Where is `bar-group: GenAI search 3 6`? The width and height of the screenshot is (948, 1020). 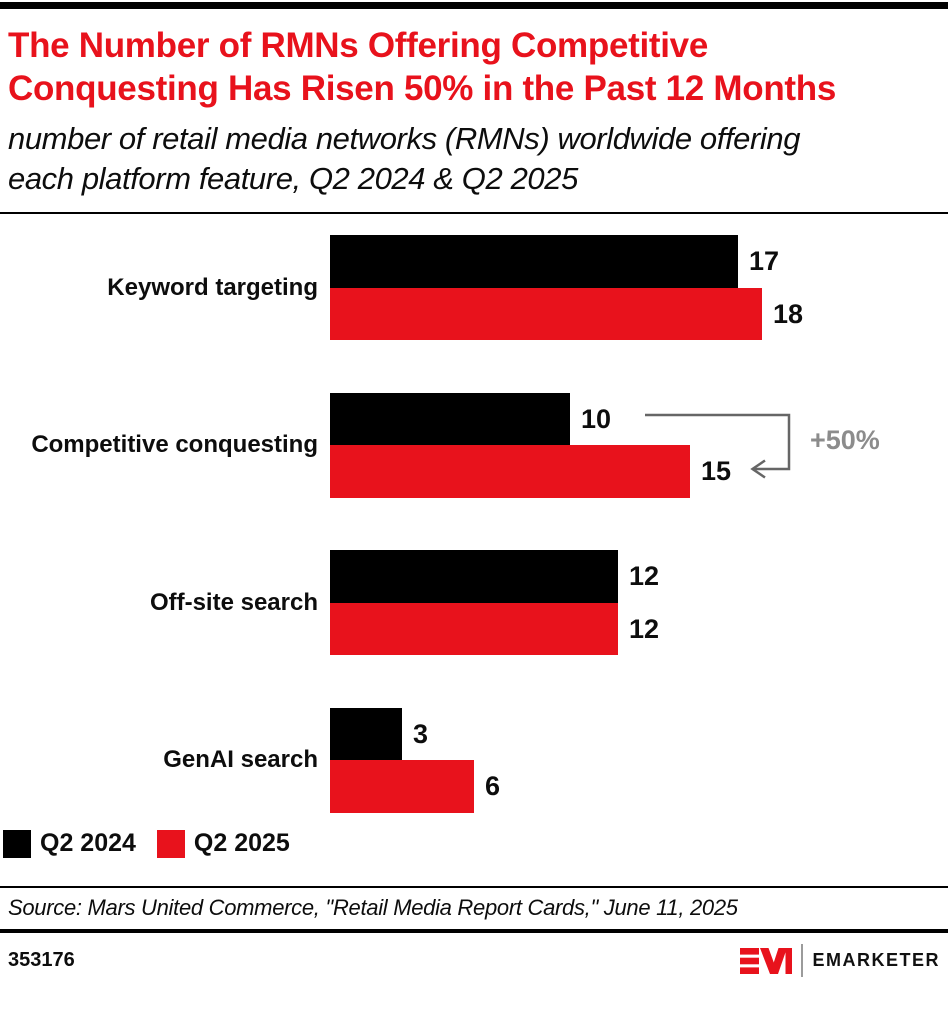 bar-group: GenAI search 3 6 is located at coordinates (474, 760).